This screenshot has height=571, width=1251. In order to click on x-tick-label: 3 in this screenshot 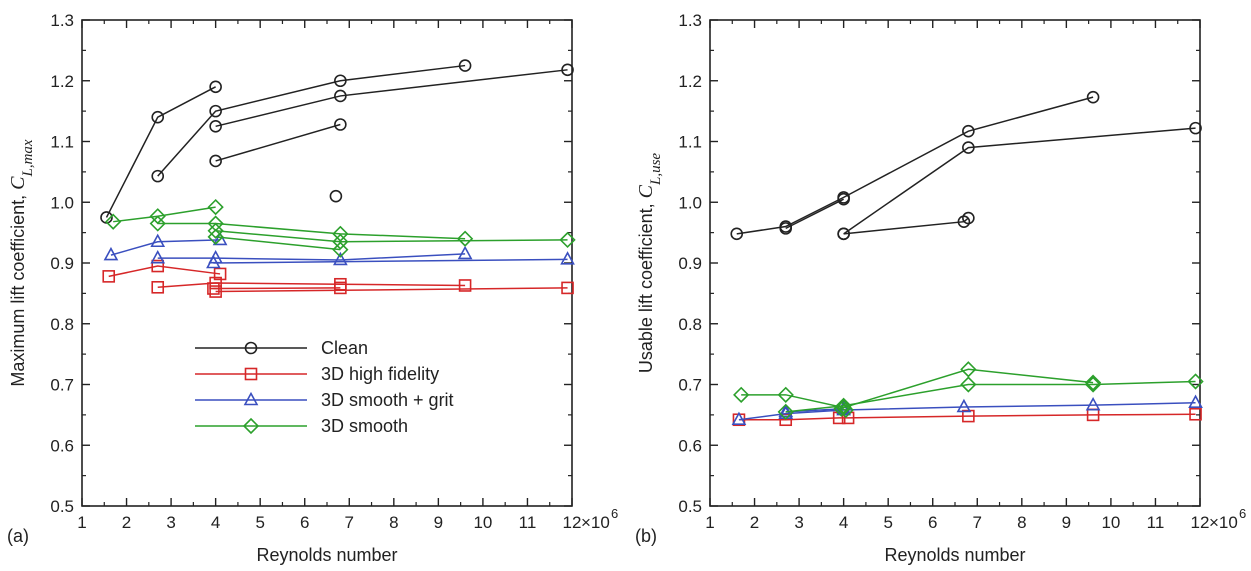, I will do `click(170, 522)`.